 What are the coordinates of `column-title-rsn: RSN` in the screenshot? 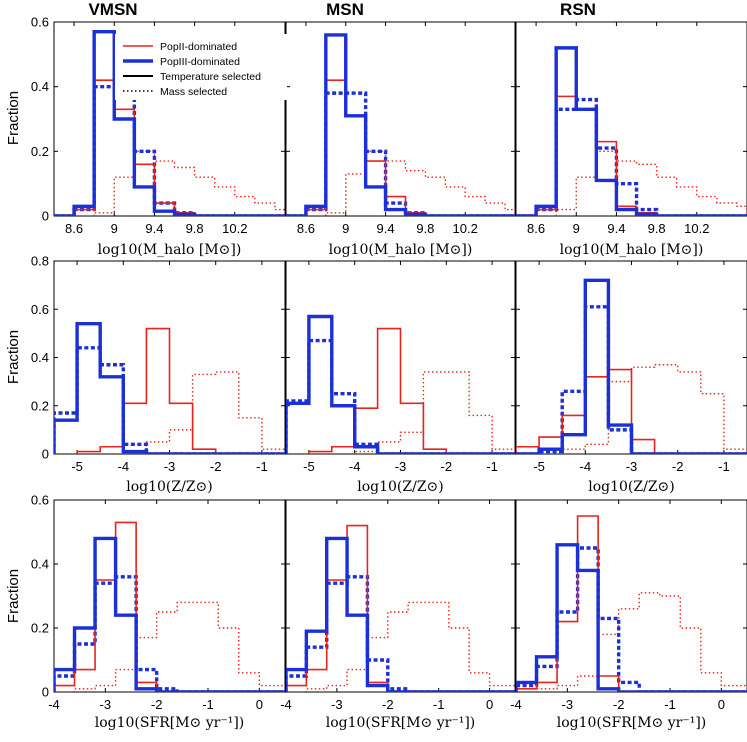 It's located at (578, 9).